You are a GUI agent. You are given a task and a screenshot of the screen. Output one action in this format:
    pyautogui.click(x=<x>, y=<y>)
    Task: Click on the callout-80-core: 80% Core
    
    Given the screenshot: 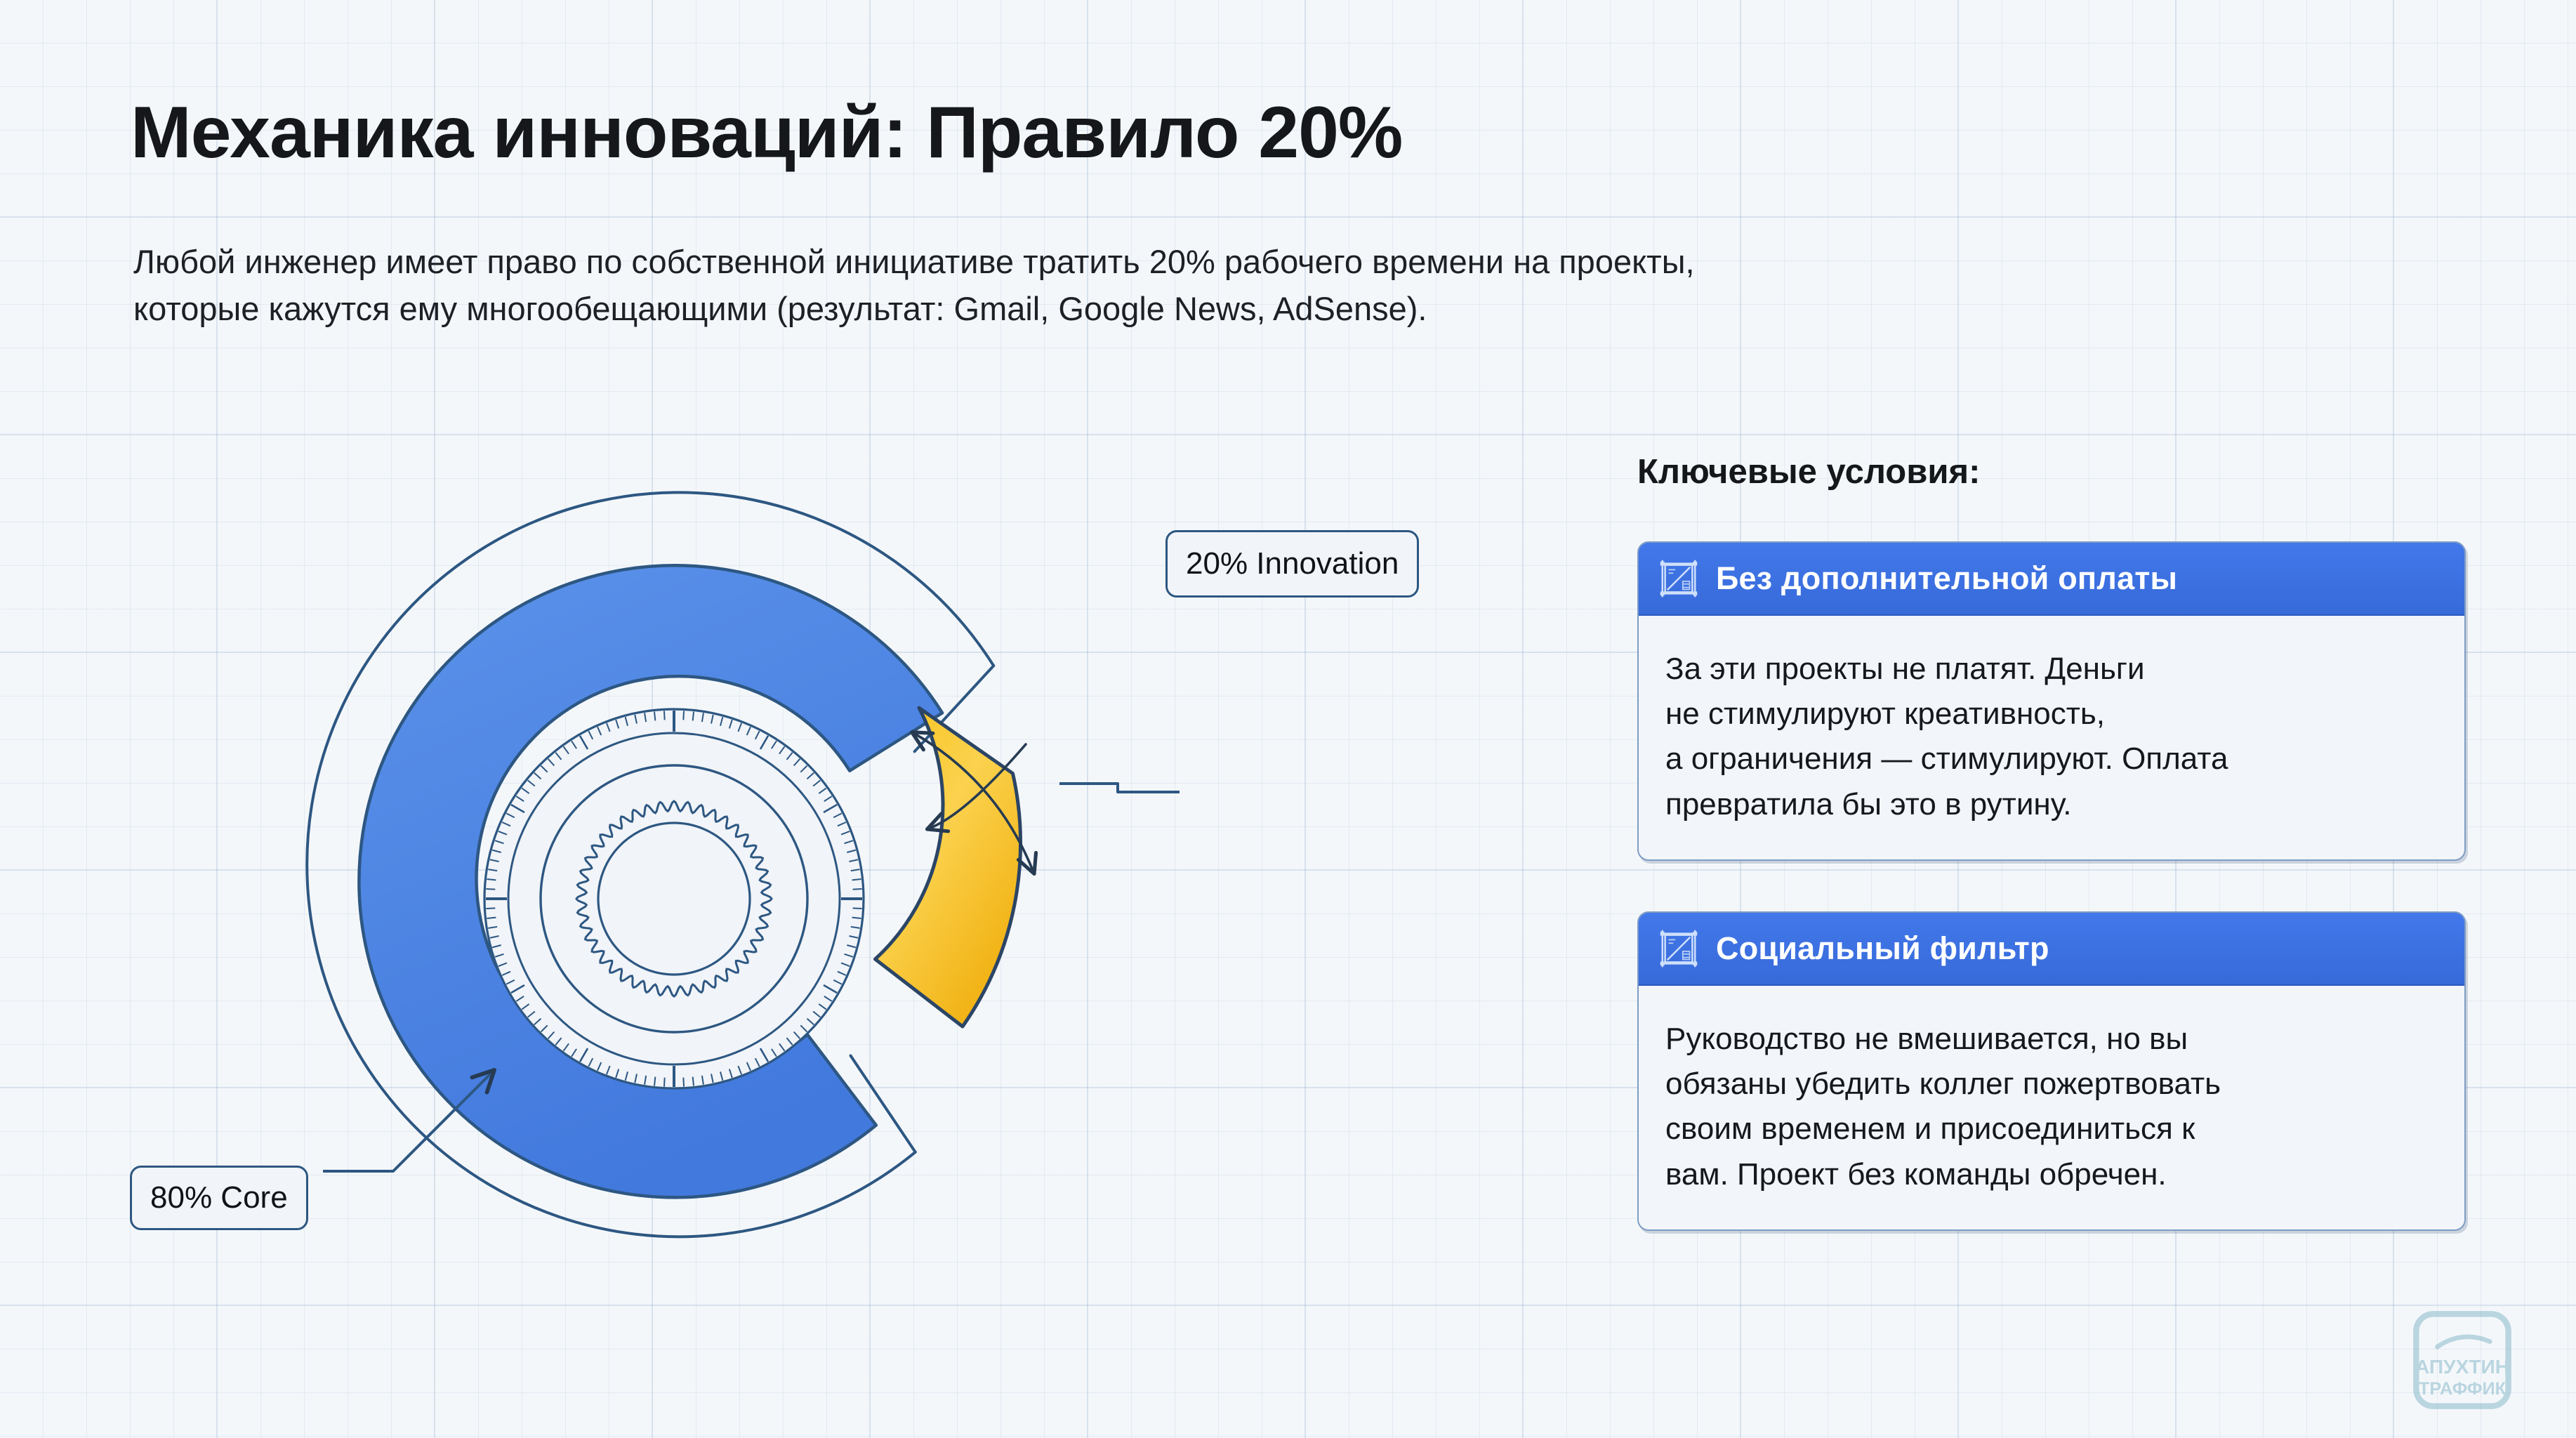 What is the action you would take?
    pyautogui.click(x=219, y=1198)
    